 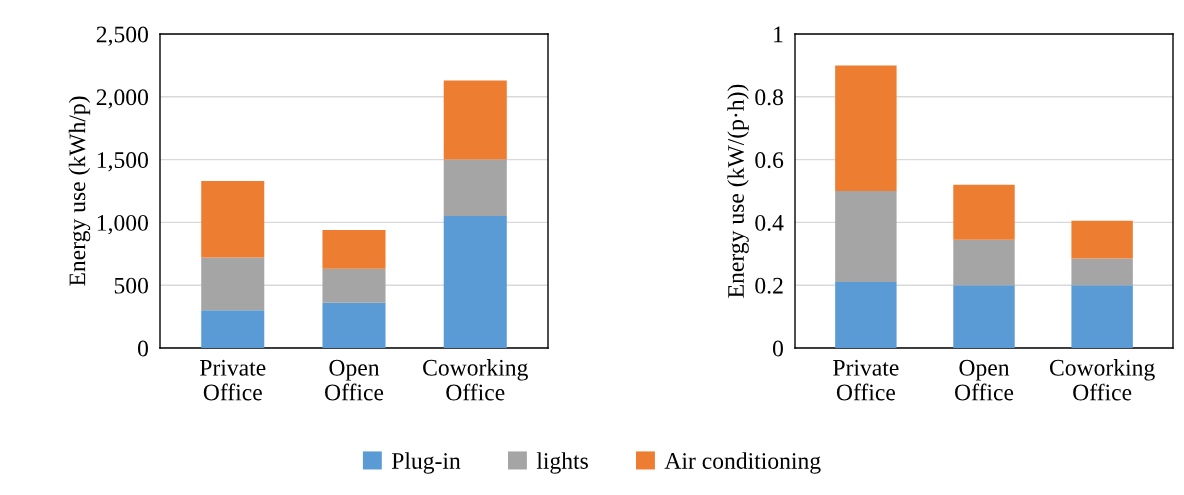 I want to click on y-tick-label: 0.8, so click(x=769, y=97).